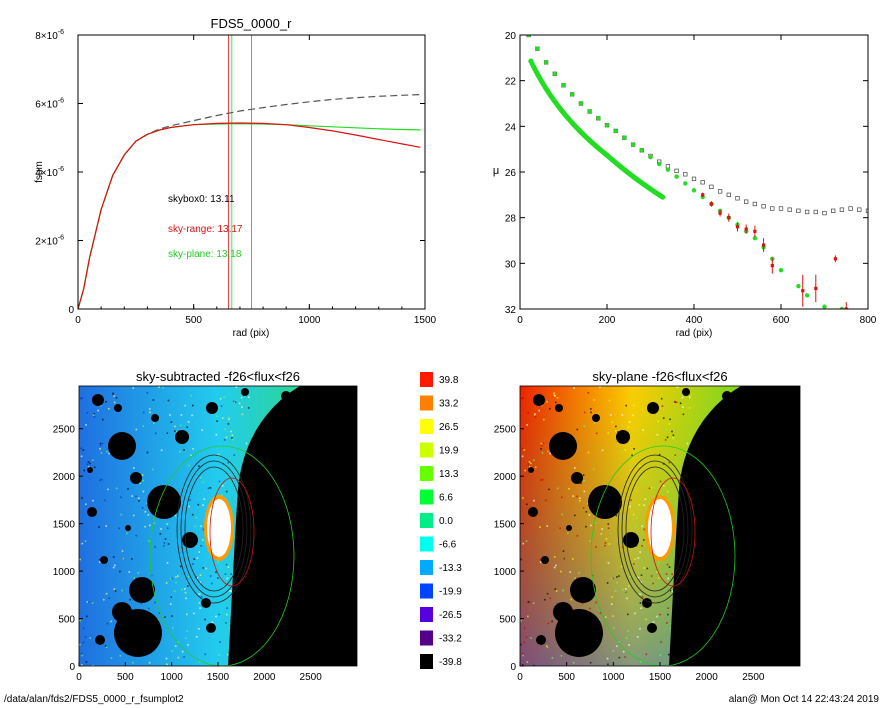  What do you see at coordinates (450, 615) in the screenshot?
I see `colorbar-label: -26.5` at bounding box center [450, 615].